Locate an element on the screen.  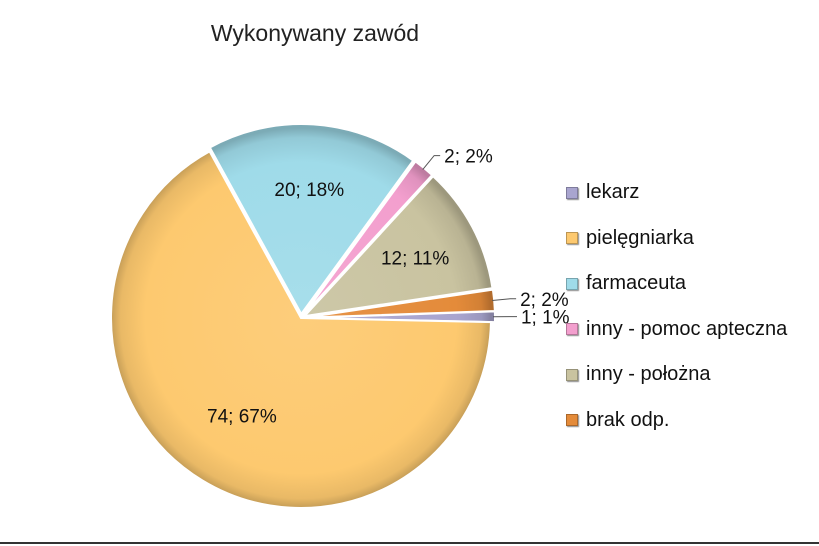
data-label-brak-odp: 2; 2% is located at coordinates (544, 300).